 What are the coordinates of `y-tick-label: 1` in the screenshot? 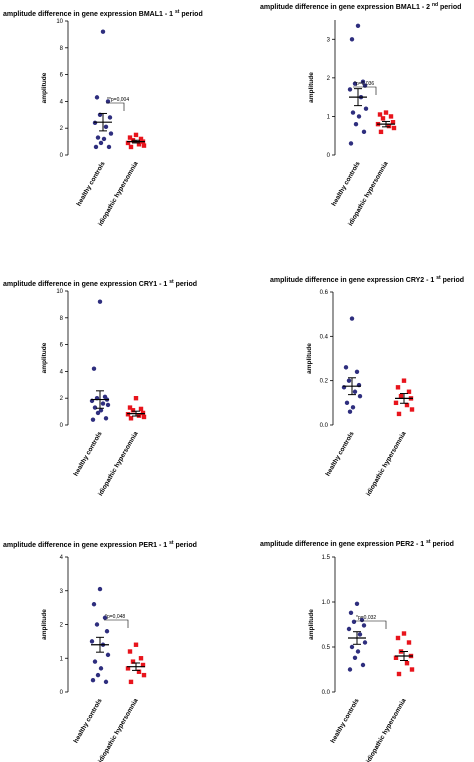 It's located at (329, 117).